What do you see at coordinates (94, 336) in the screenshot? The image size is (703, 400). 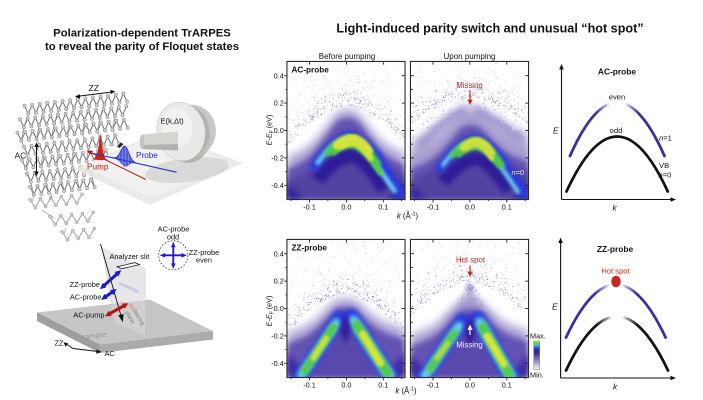 I see `svg-text: sample` at bounding box center [94, 336].